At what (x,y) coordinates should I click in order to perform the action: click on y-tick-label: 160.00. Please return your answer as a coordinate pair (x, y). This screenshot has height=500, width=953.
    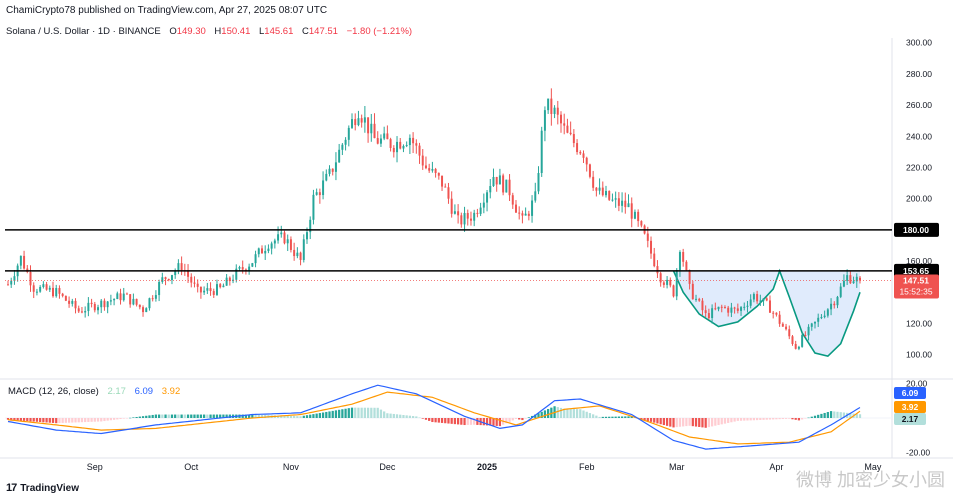
    Looking at the image, I should click on (919, 261).